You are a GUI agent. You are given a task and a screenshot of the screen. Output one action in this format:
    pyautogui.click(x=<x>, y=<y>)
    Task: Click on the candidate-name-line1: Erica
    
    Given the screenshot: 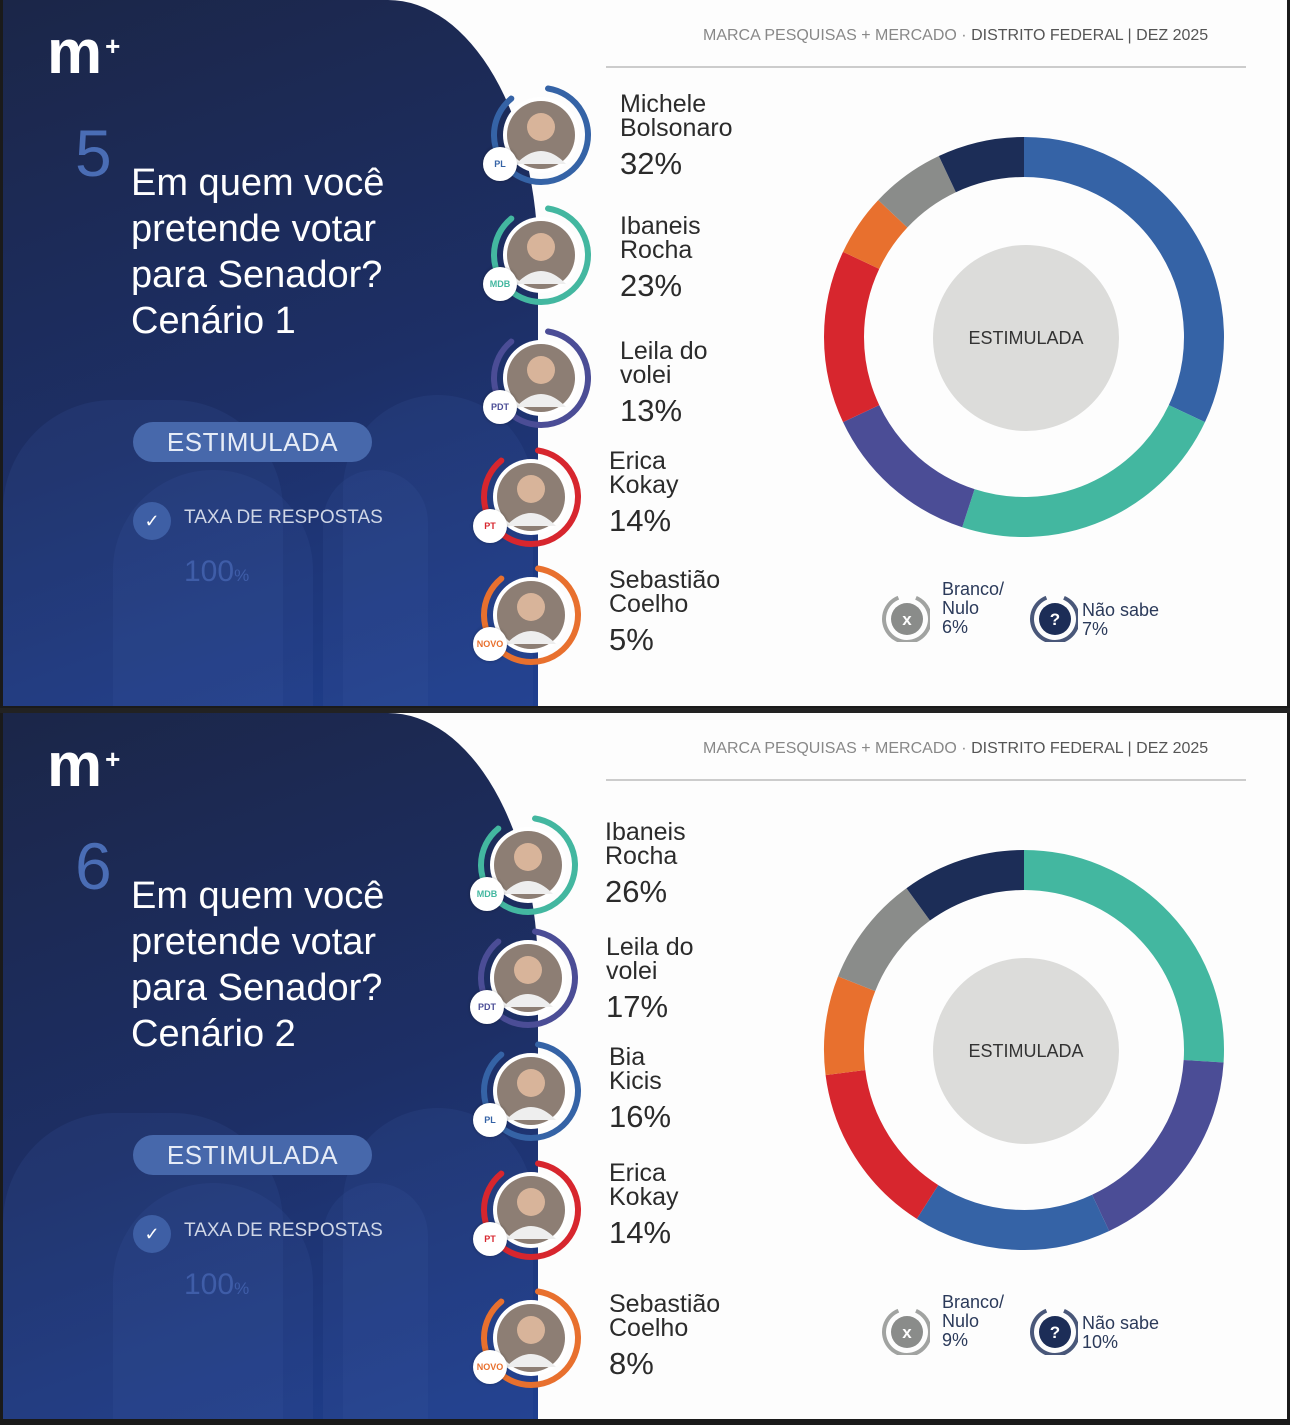 What is the action you would take?
    pyautogui.click(x=637, y=461)
    